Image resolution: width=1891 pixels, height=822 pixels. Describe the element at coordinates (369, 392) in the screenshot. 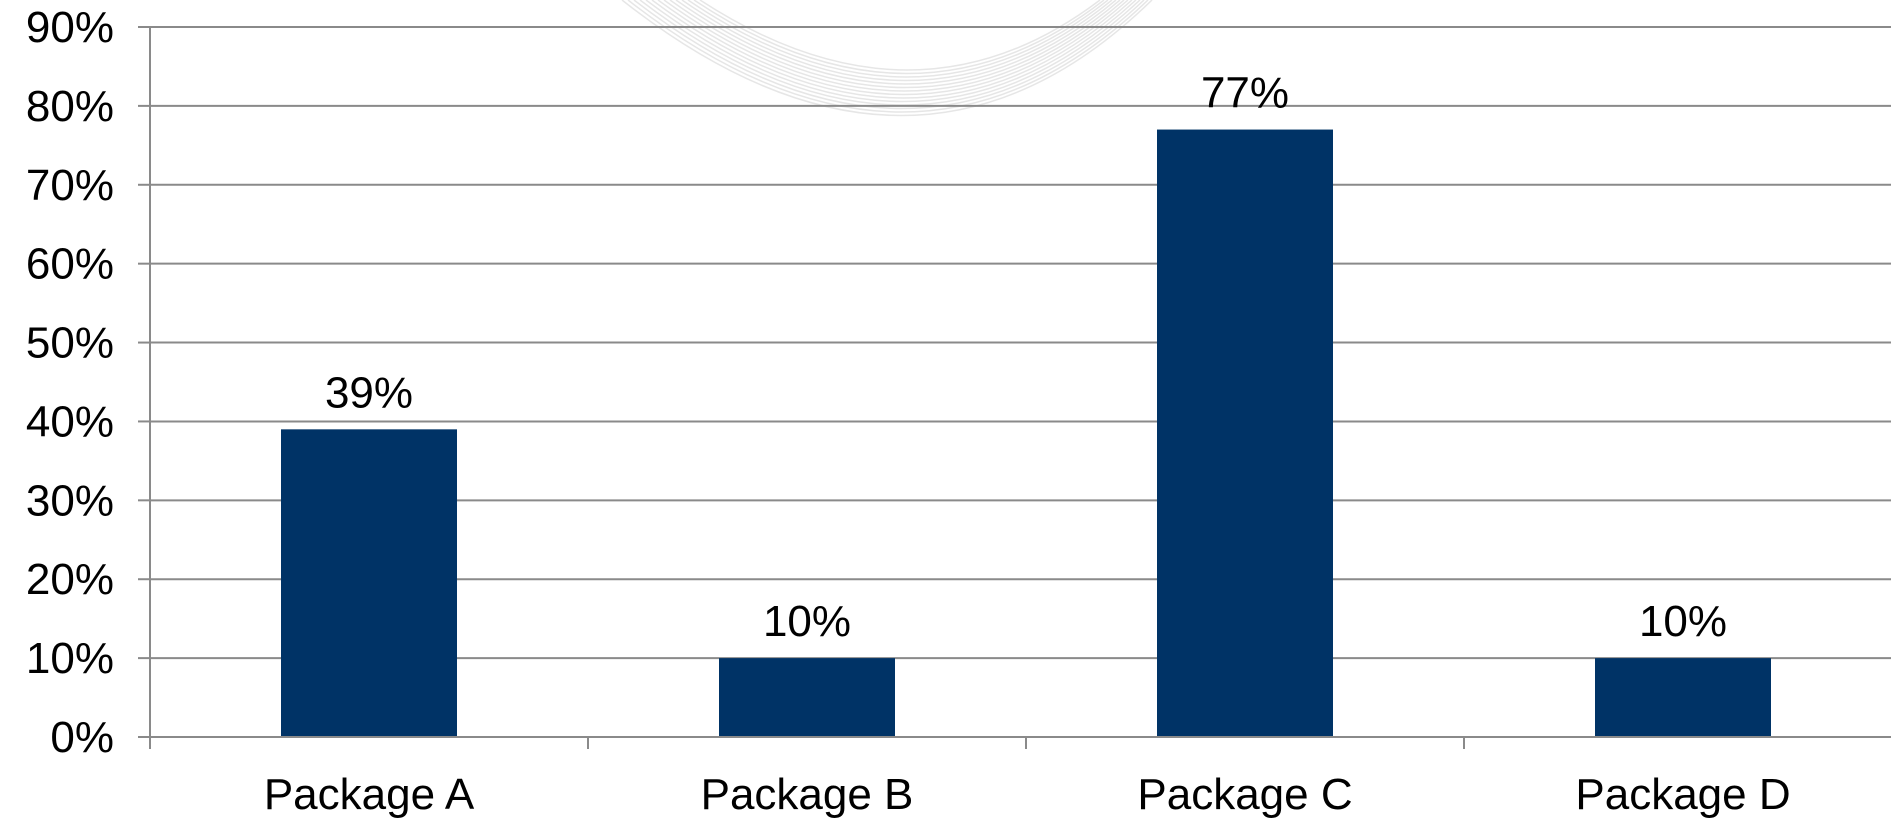

I see `data-label: 39%` at that location.